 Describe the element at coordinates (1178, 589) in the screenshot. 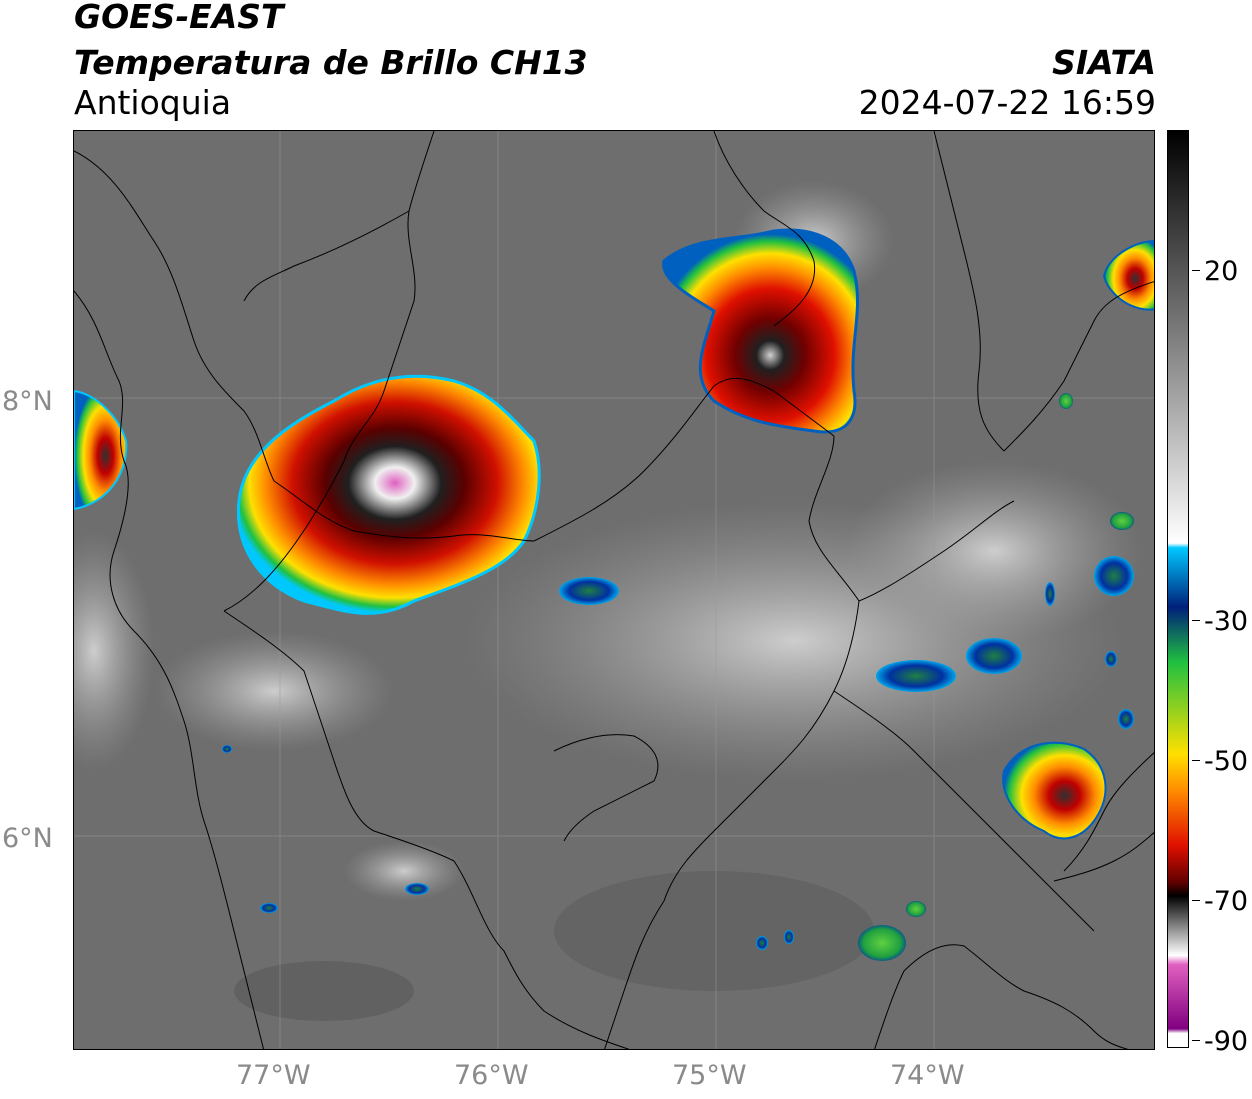

I see `colorbar` at that location.